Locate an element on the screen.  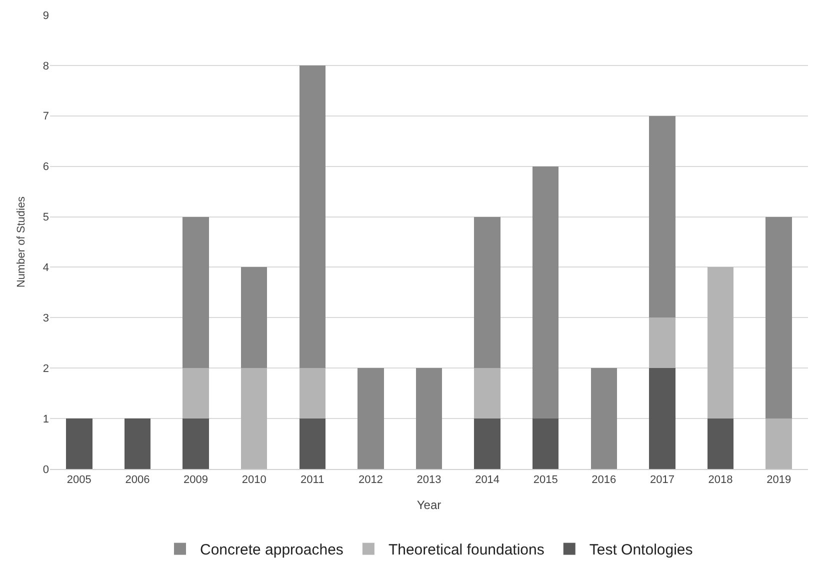
y-tick-label: 4 is located at coordinates (45, 268).